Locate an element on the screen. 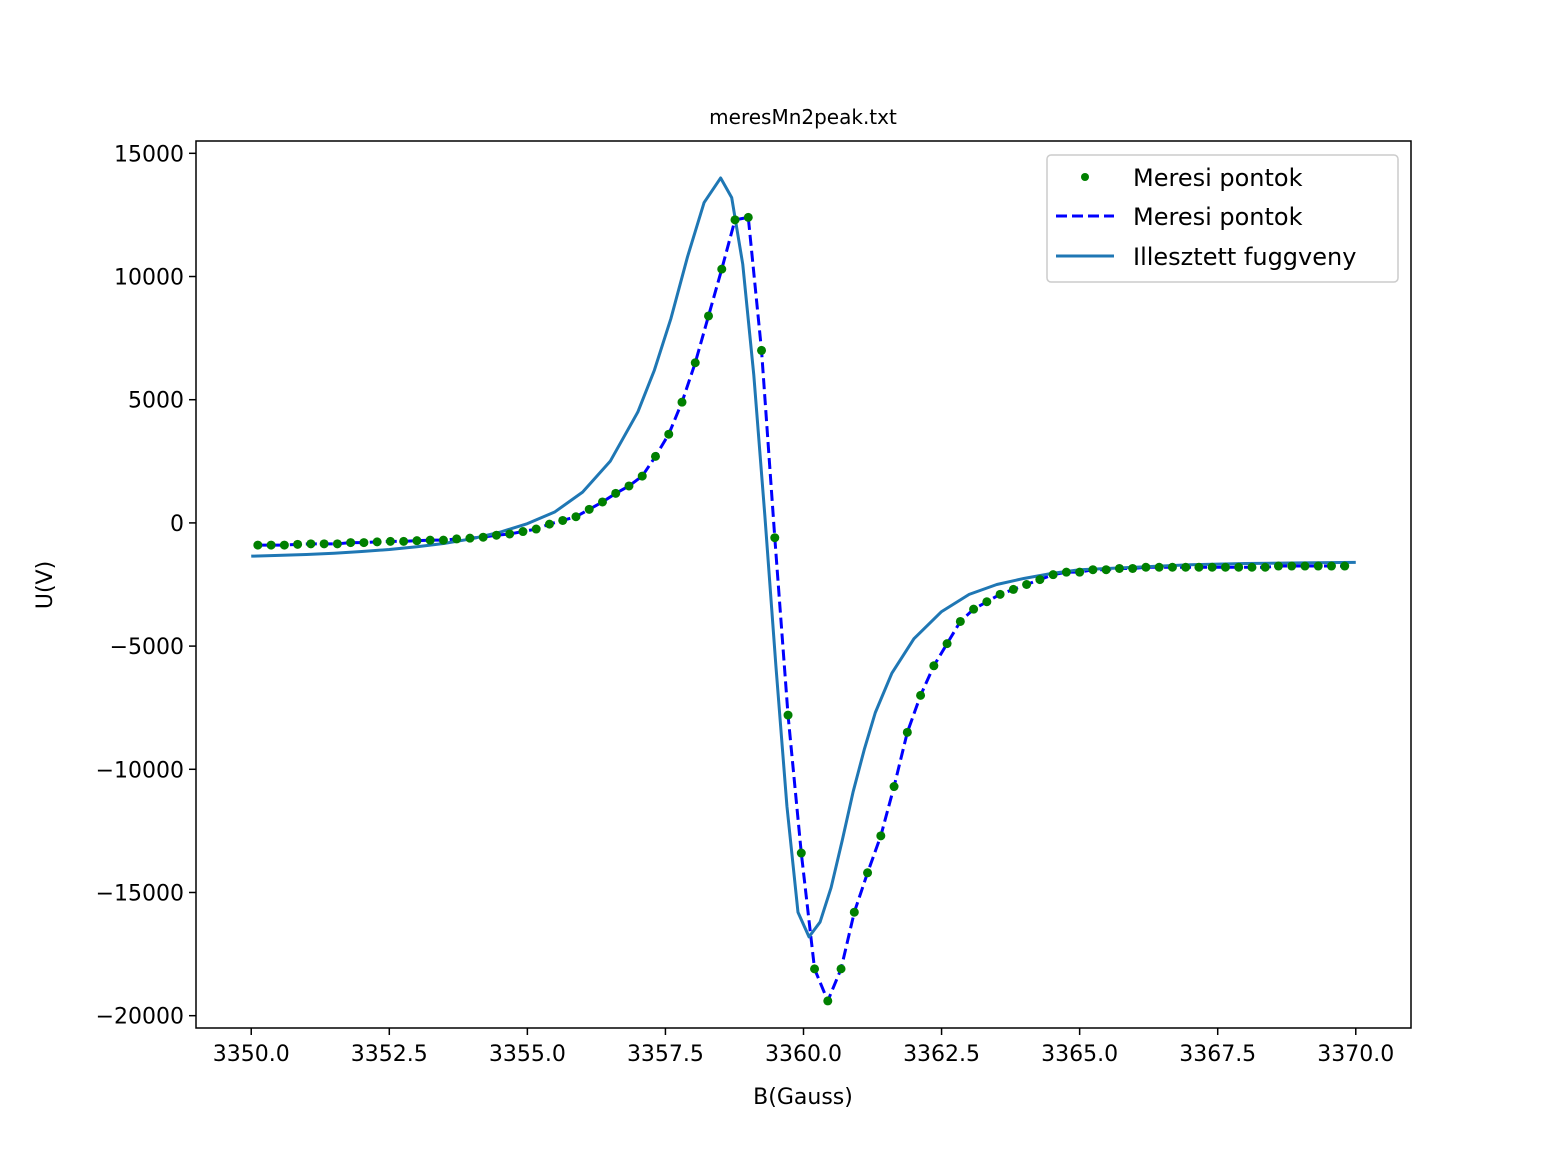 Image resolution: width=1568 pixels, height=1176 pixels. chart-title: meresMn2peak.txt is located at coordinates (803, 117).